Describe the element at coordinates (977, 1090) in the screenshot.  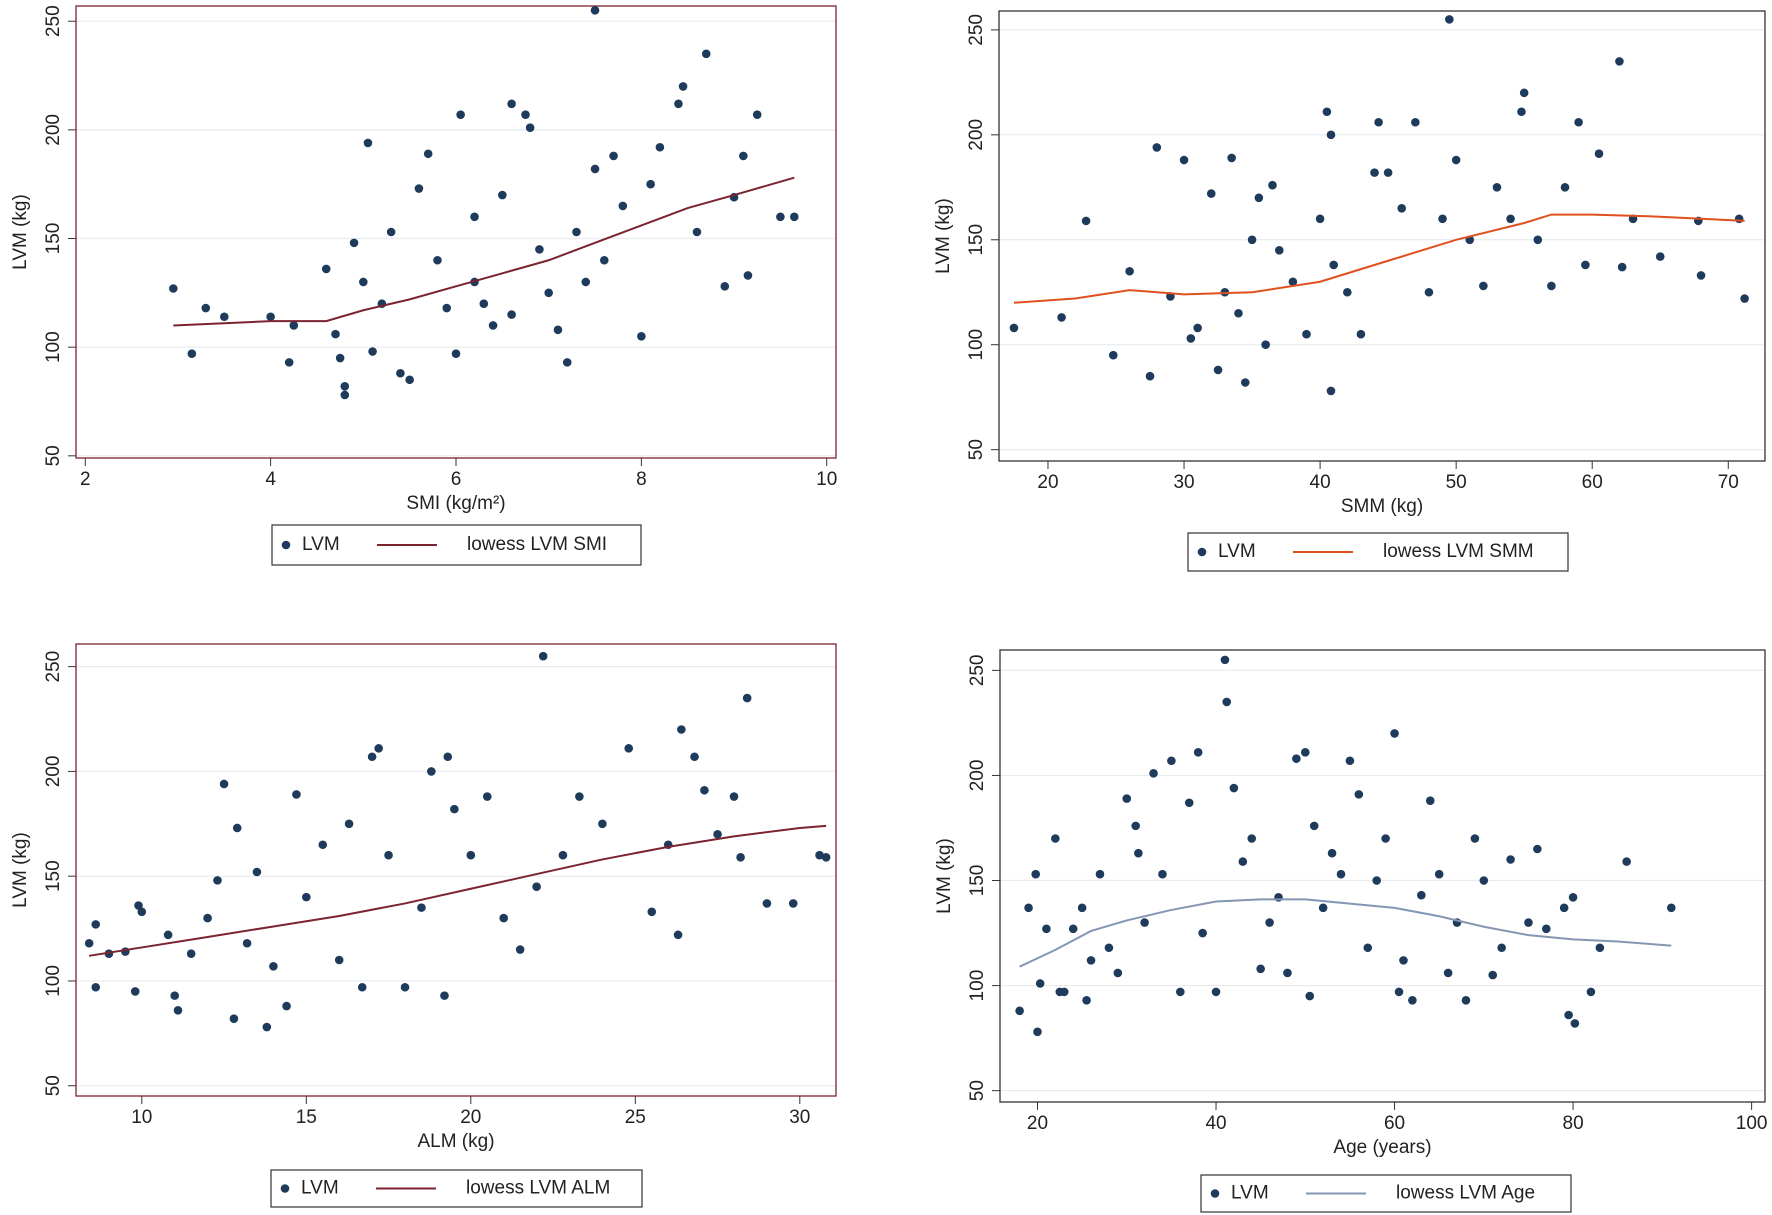
I see `y-tick-label: 50` at that location.